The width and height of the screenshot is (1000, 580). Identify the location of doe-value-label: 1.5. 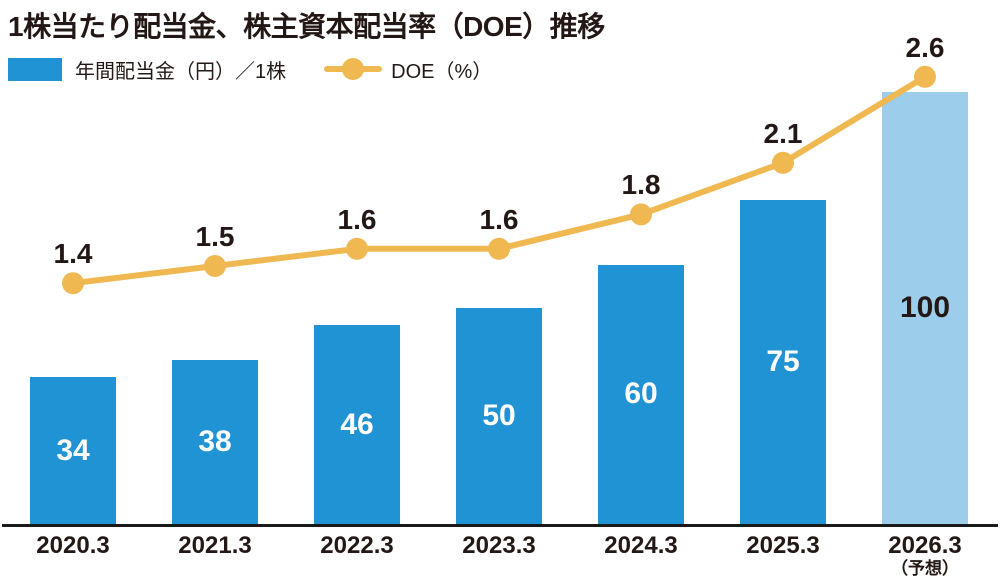
(215, 236).